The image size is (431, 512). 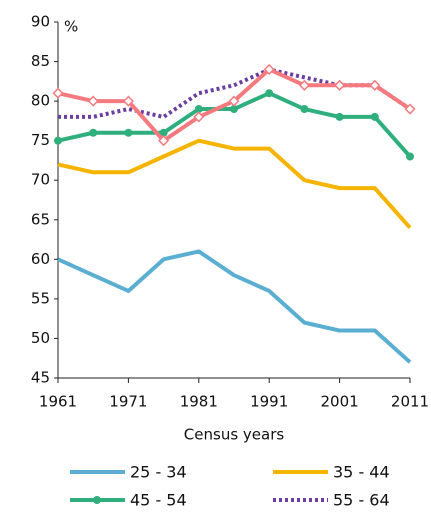 What do you see at coordinates (40, 259) in the screenshot?
I see `y-tick-label: 60` at bounding box center [40, 259].